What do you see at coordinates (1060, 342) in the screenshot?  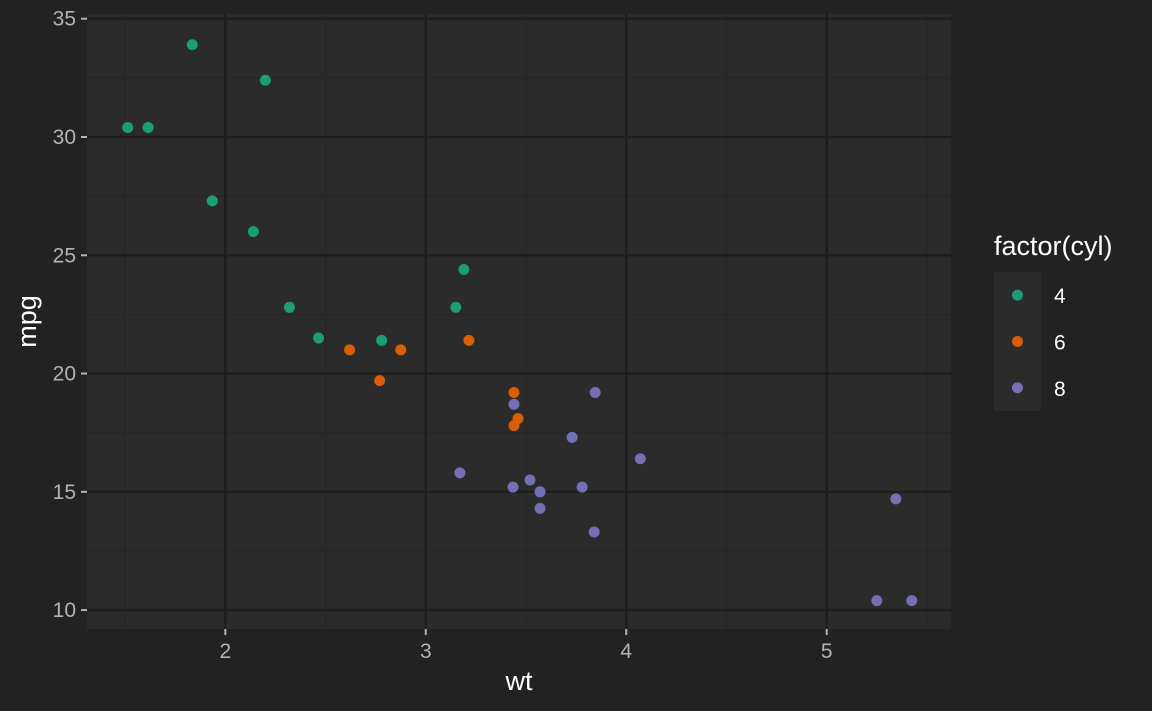 I see `legend-label-6: 6` at bounding box center [1060, 342].